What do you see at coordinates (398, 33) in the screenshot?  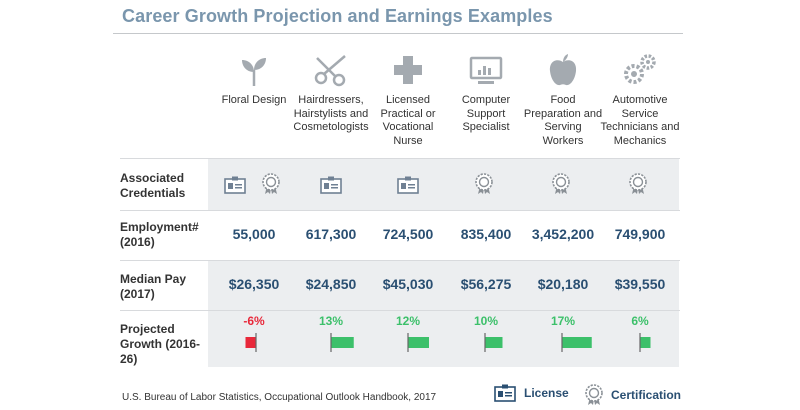 I see `title-divider` at bounding box center [398, 33].